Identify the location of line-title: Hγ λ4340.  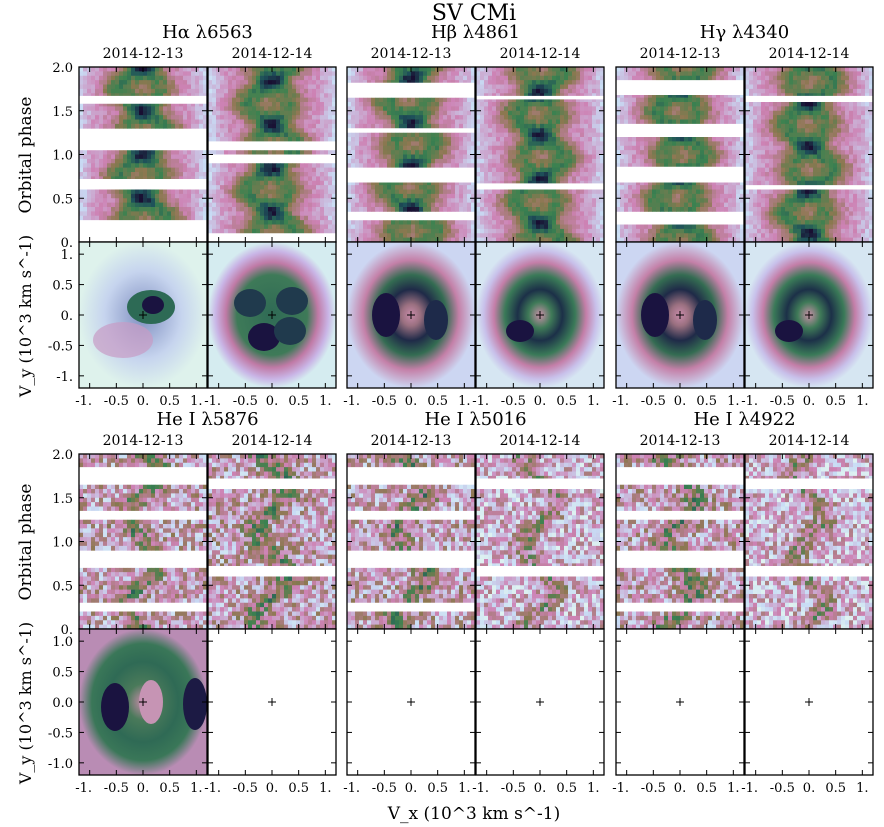
(744, 32).